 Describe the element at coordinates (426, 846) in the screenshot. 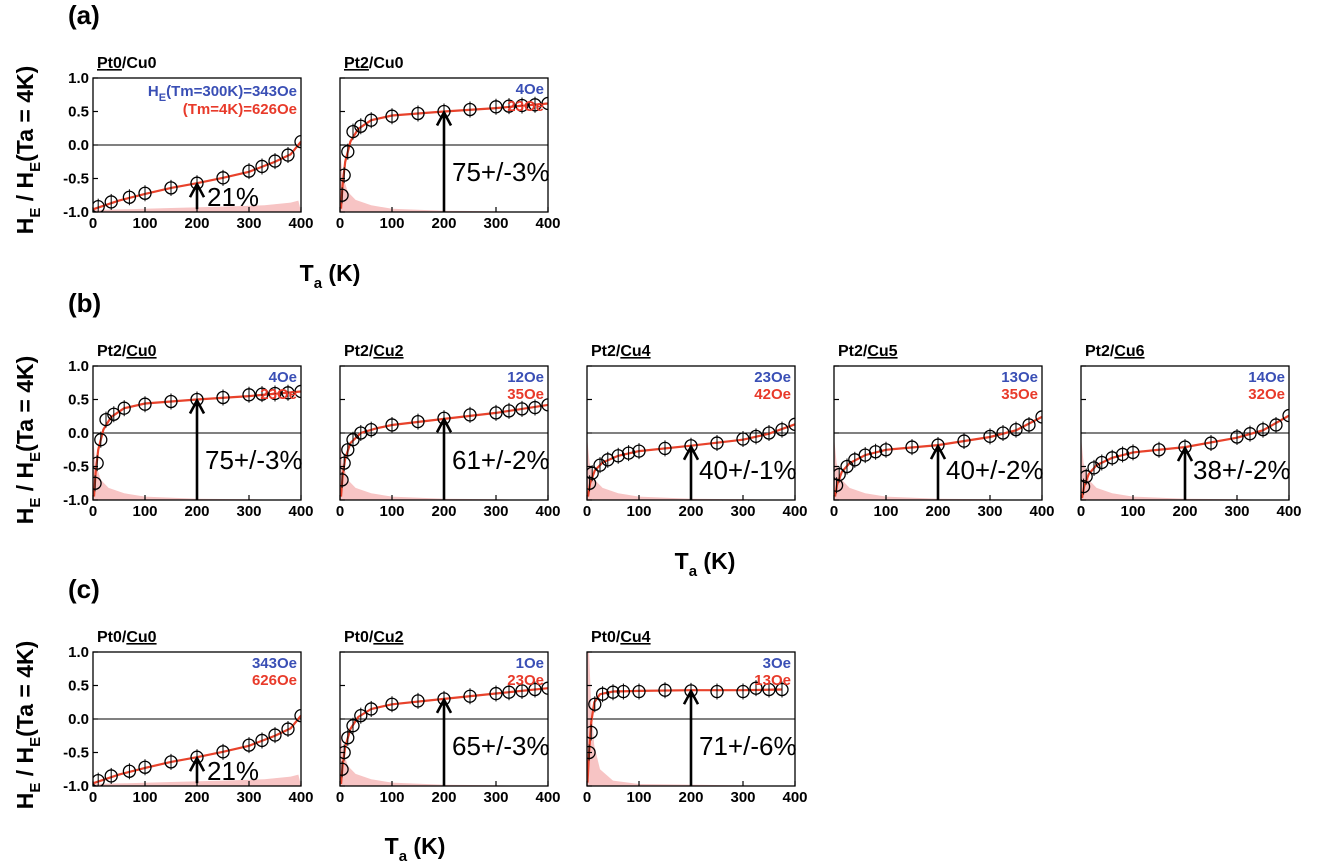

I see `x-axis-label-part: (K)` at that location.